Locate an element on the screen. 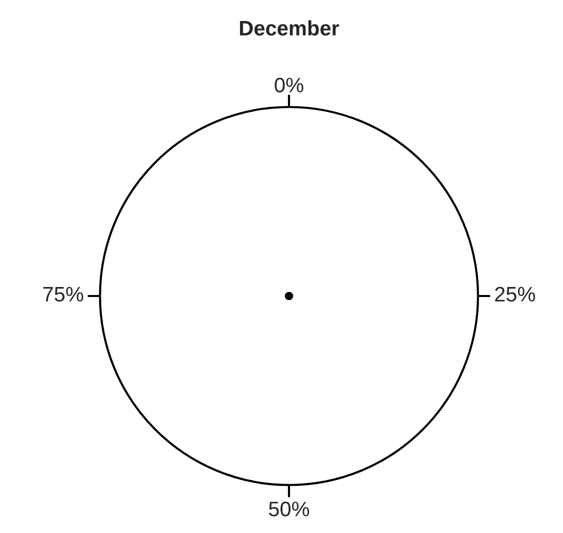 This screenshot has height=533, width=563. text: 50% is located at coordinates (289, 509).